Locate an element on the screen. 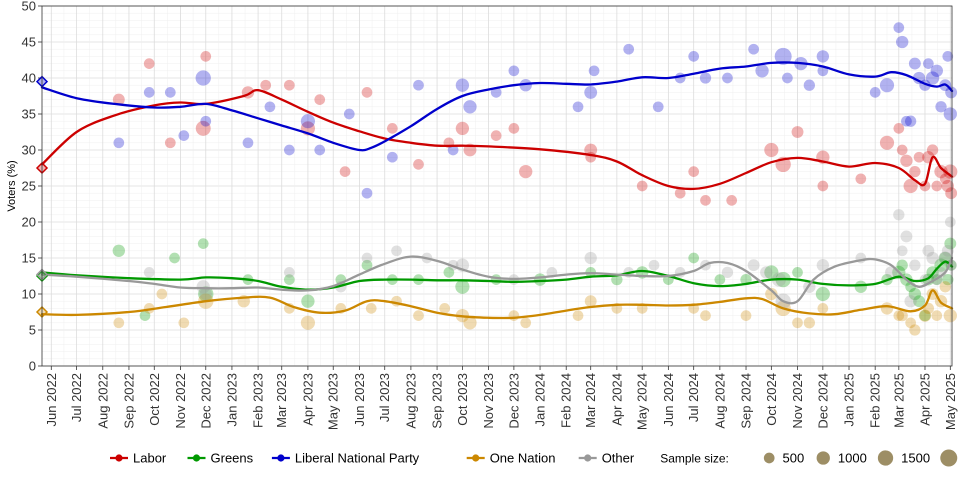 This screenshot has width=960, height=480. legend-label: Greens is located at coordinates (232, 458).